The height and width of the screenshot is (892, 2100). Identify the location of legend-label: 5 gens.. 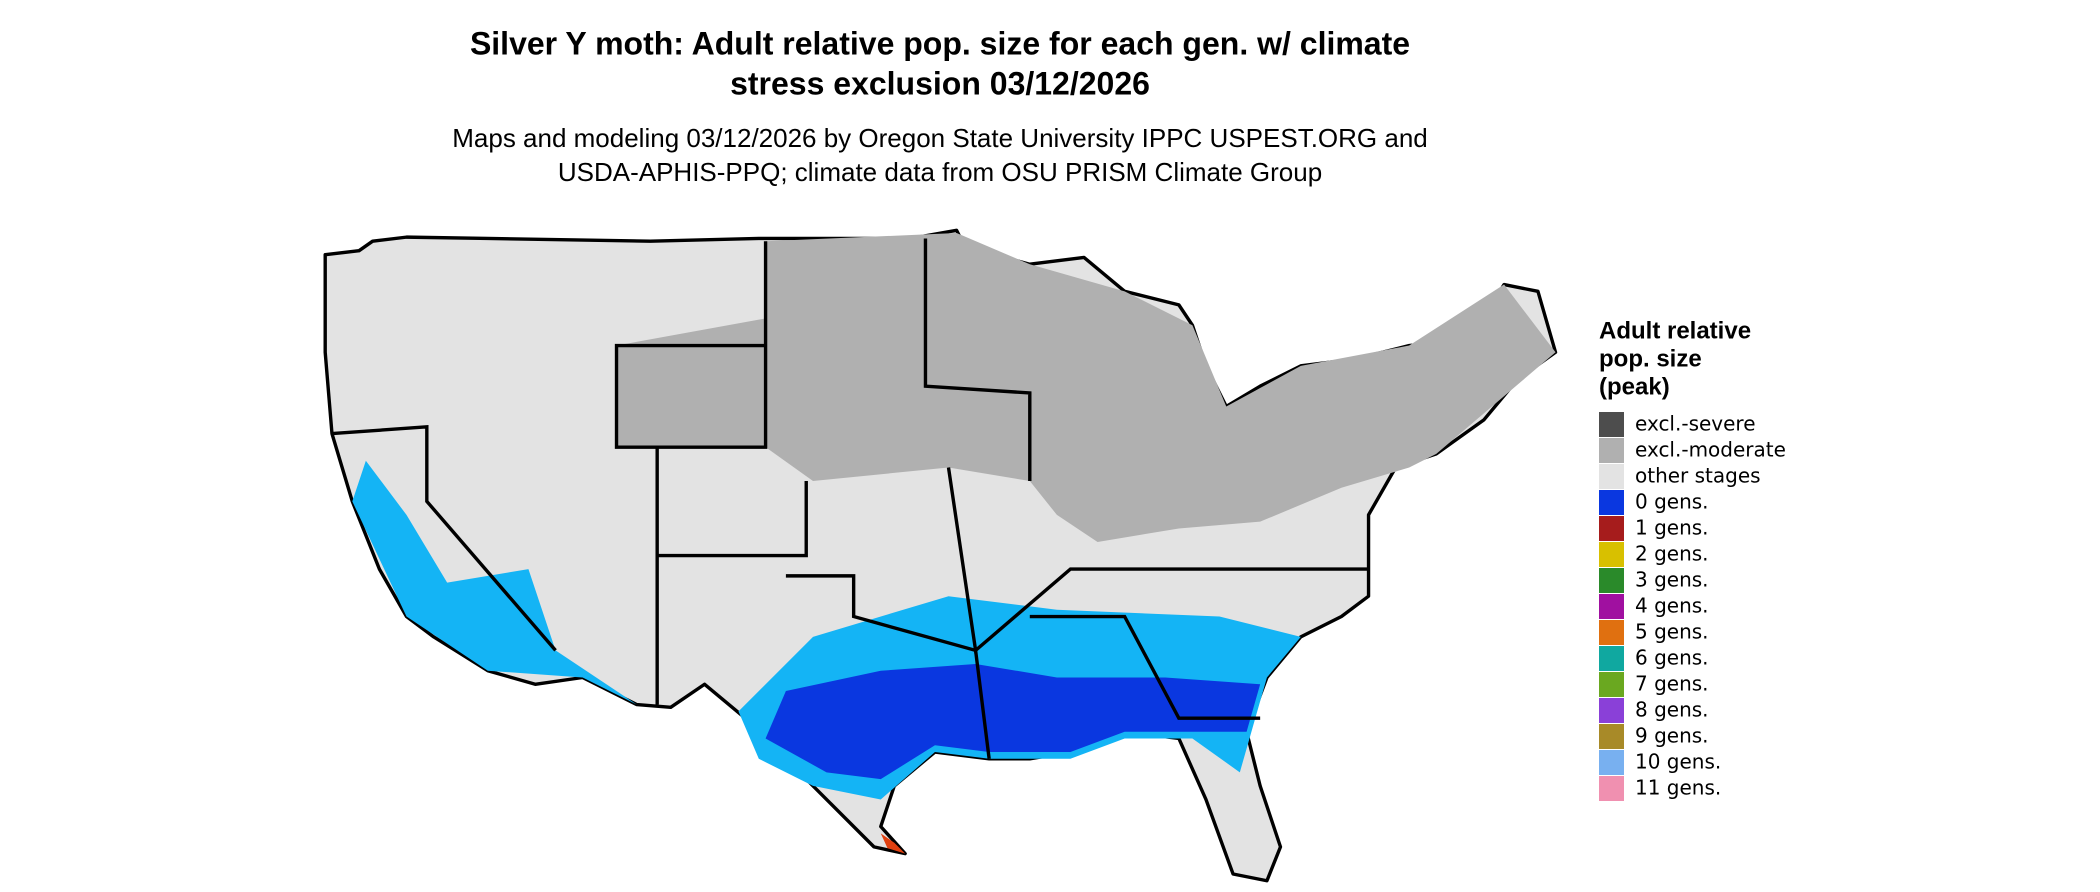
(1672, 632).